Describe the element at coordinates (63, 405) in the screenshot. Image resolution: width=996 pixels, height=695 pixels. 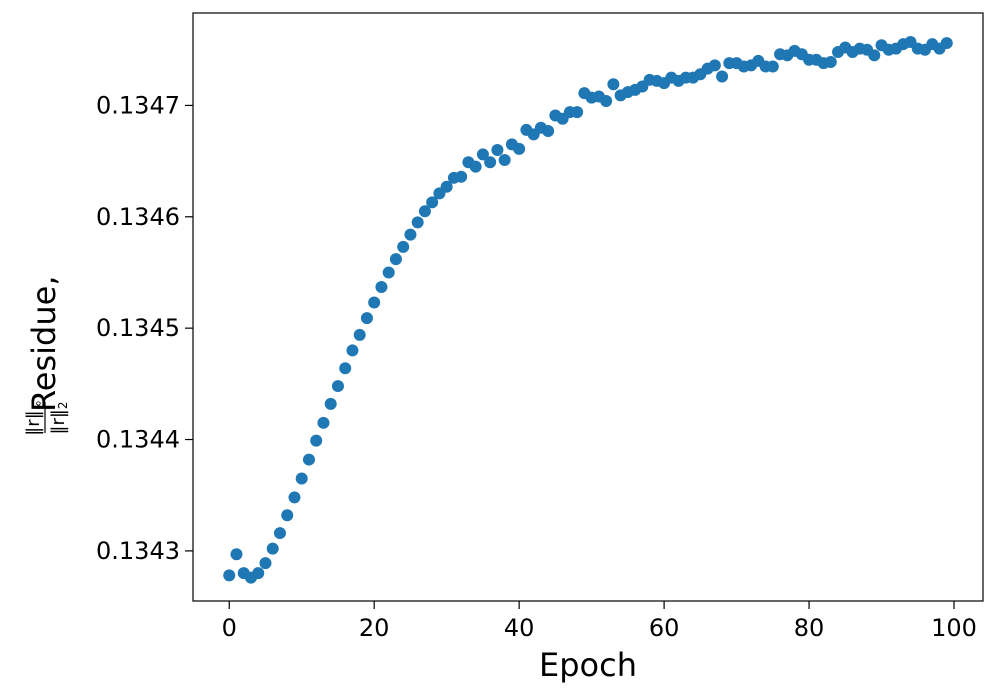
I see `y-axis-label-denominator-sub: 2` at that location.